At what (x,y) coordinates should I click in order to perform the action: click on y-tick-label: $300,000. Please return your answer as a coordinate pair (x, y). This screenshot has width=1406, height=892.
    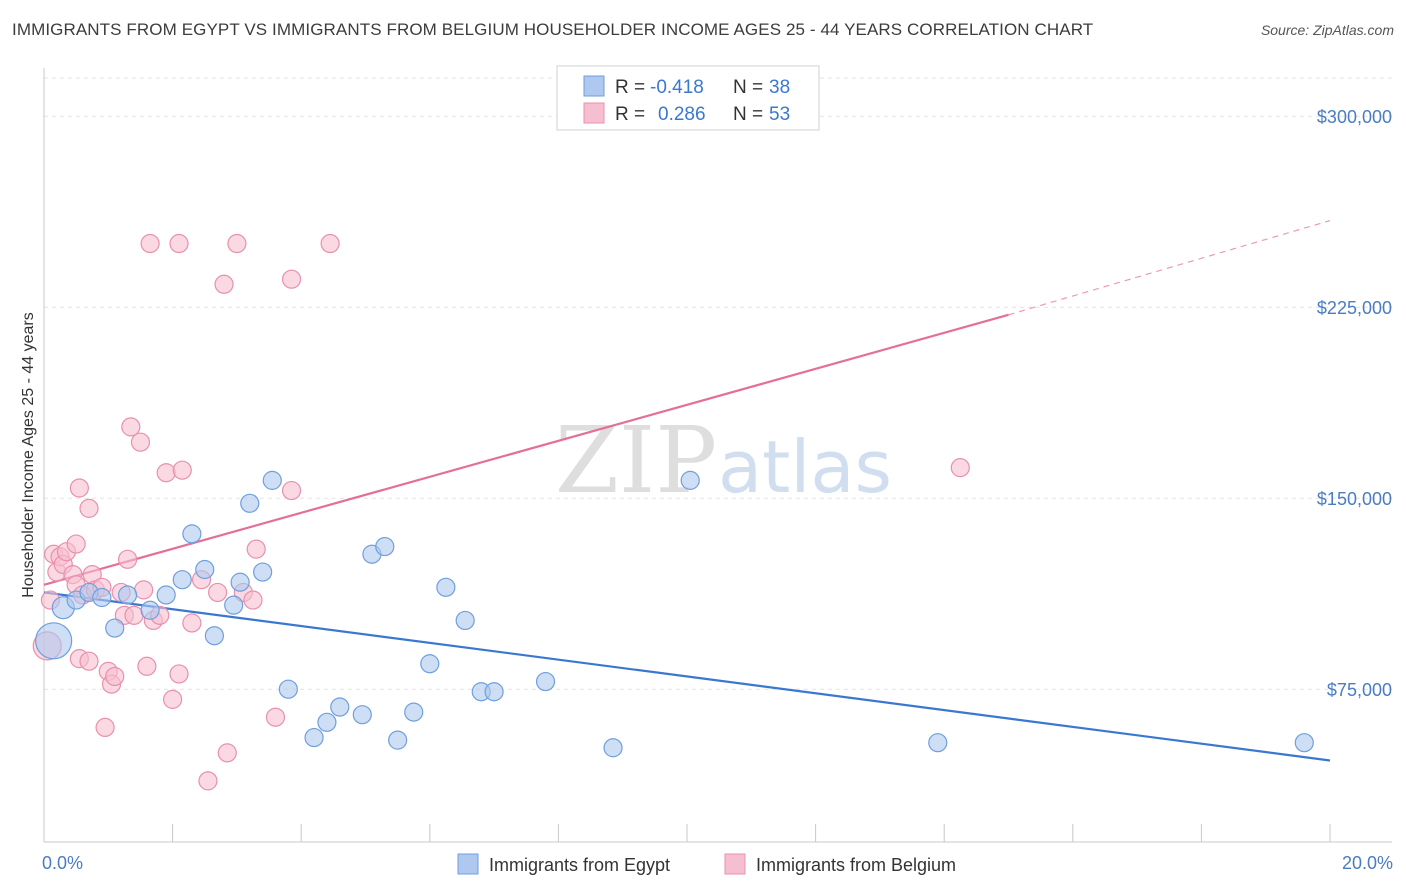
    Looking at the image, I should click on (1354, 117).